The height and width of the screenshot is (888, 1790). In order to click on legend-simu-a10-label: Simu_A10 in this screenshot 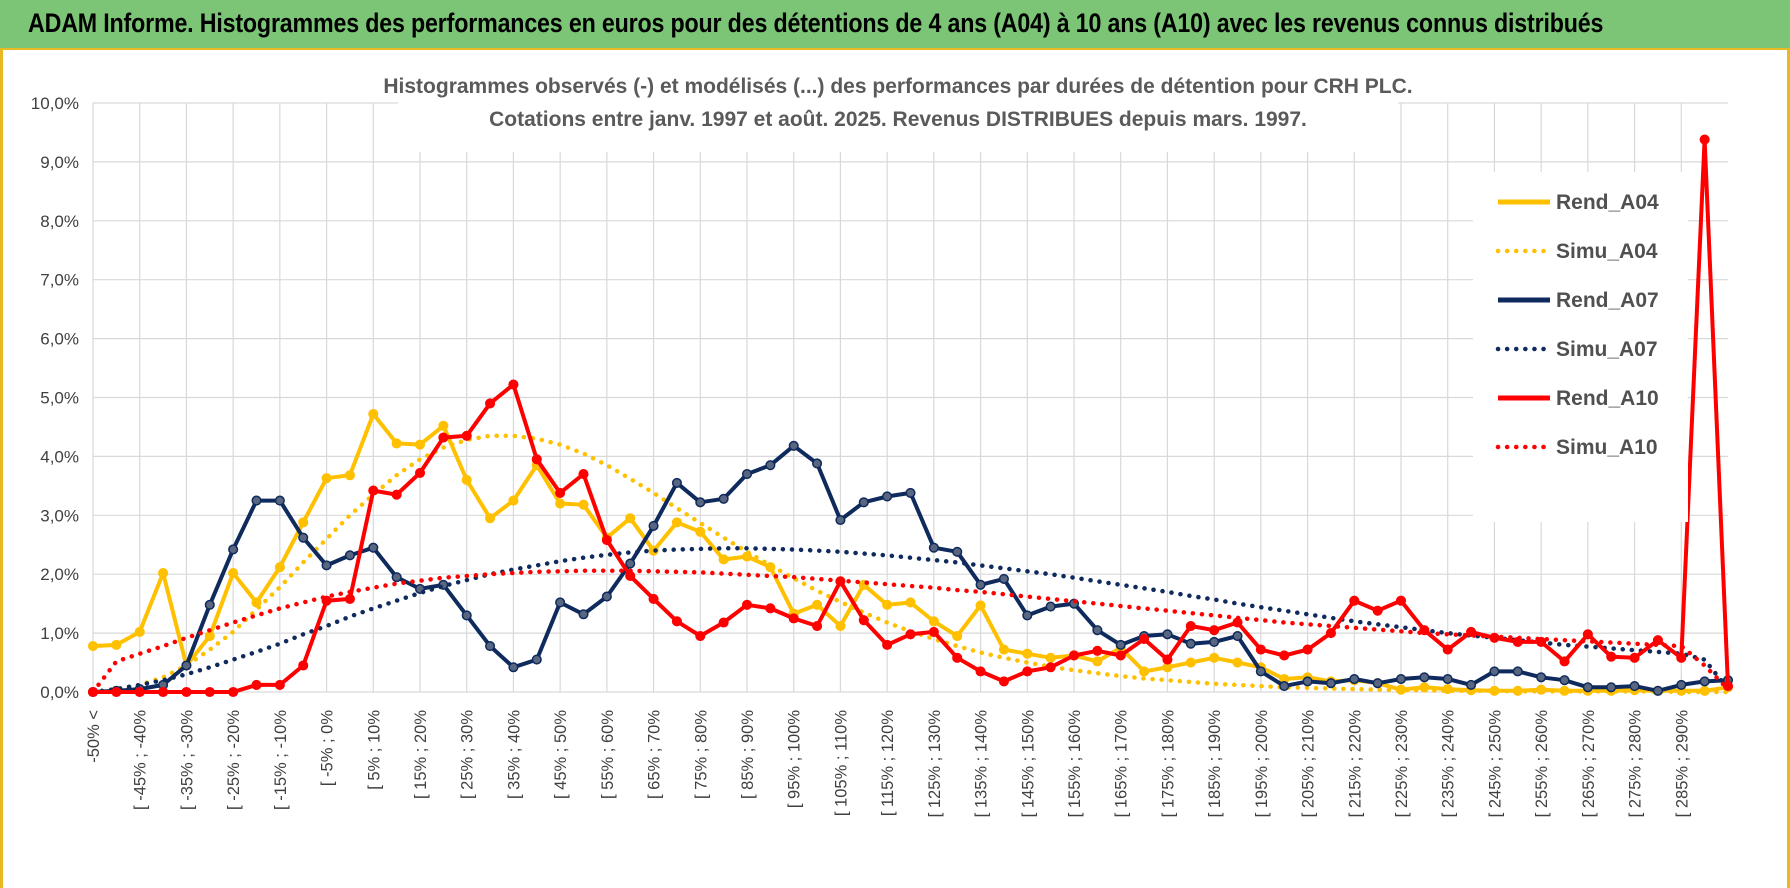, I will do `click(1607, 447)`.